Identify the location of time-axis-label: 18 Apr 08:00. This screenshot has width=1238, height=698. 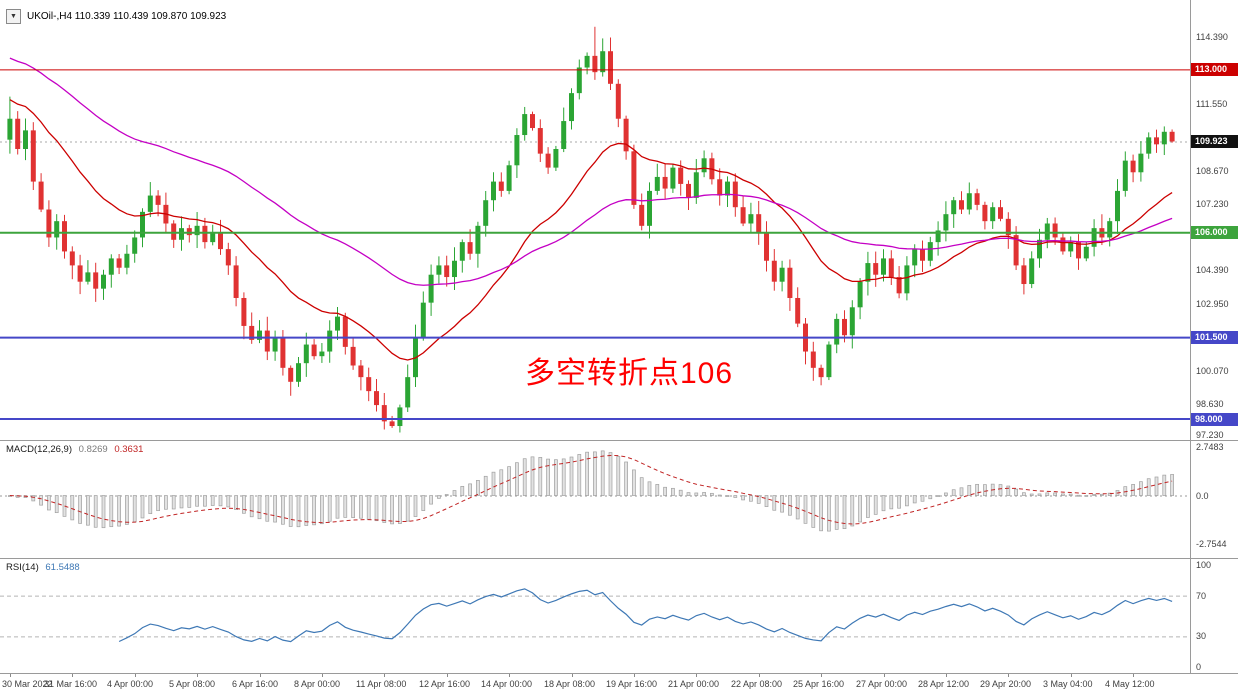
(570, 684).